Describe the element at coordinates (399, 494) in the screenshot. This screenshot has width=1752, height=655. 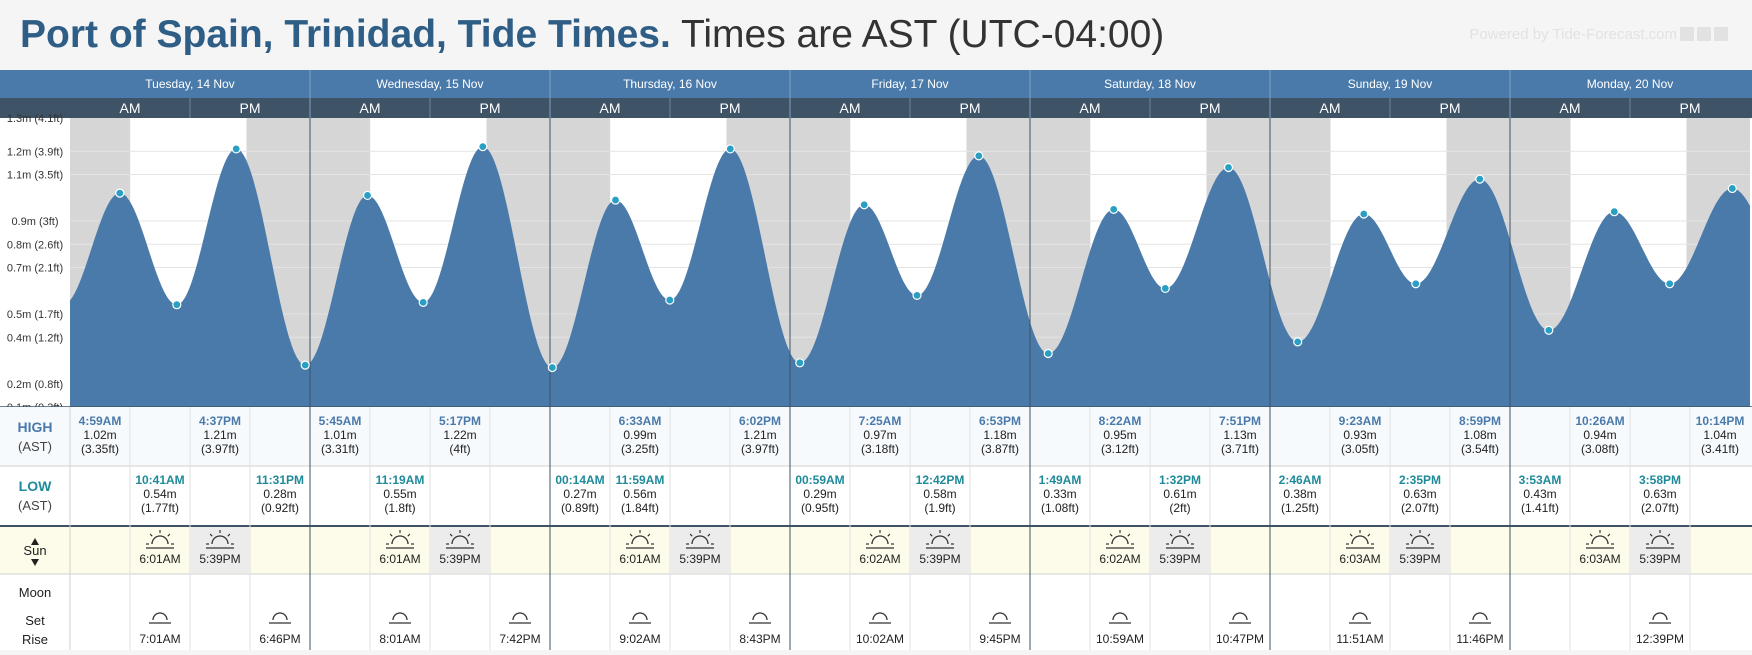
I see `low-tide-meters: 0.55m` at that location.